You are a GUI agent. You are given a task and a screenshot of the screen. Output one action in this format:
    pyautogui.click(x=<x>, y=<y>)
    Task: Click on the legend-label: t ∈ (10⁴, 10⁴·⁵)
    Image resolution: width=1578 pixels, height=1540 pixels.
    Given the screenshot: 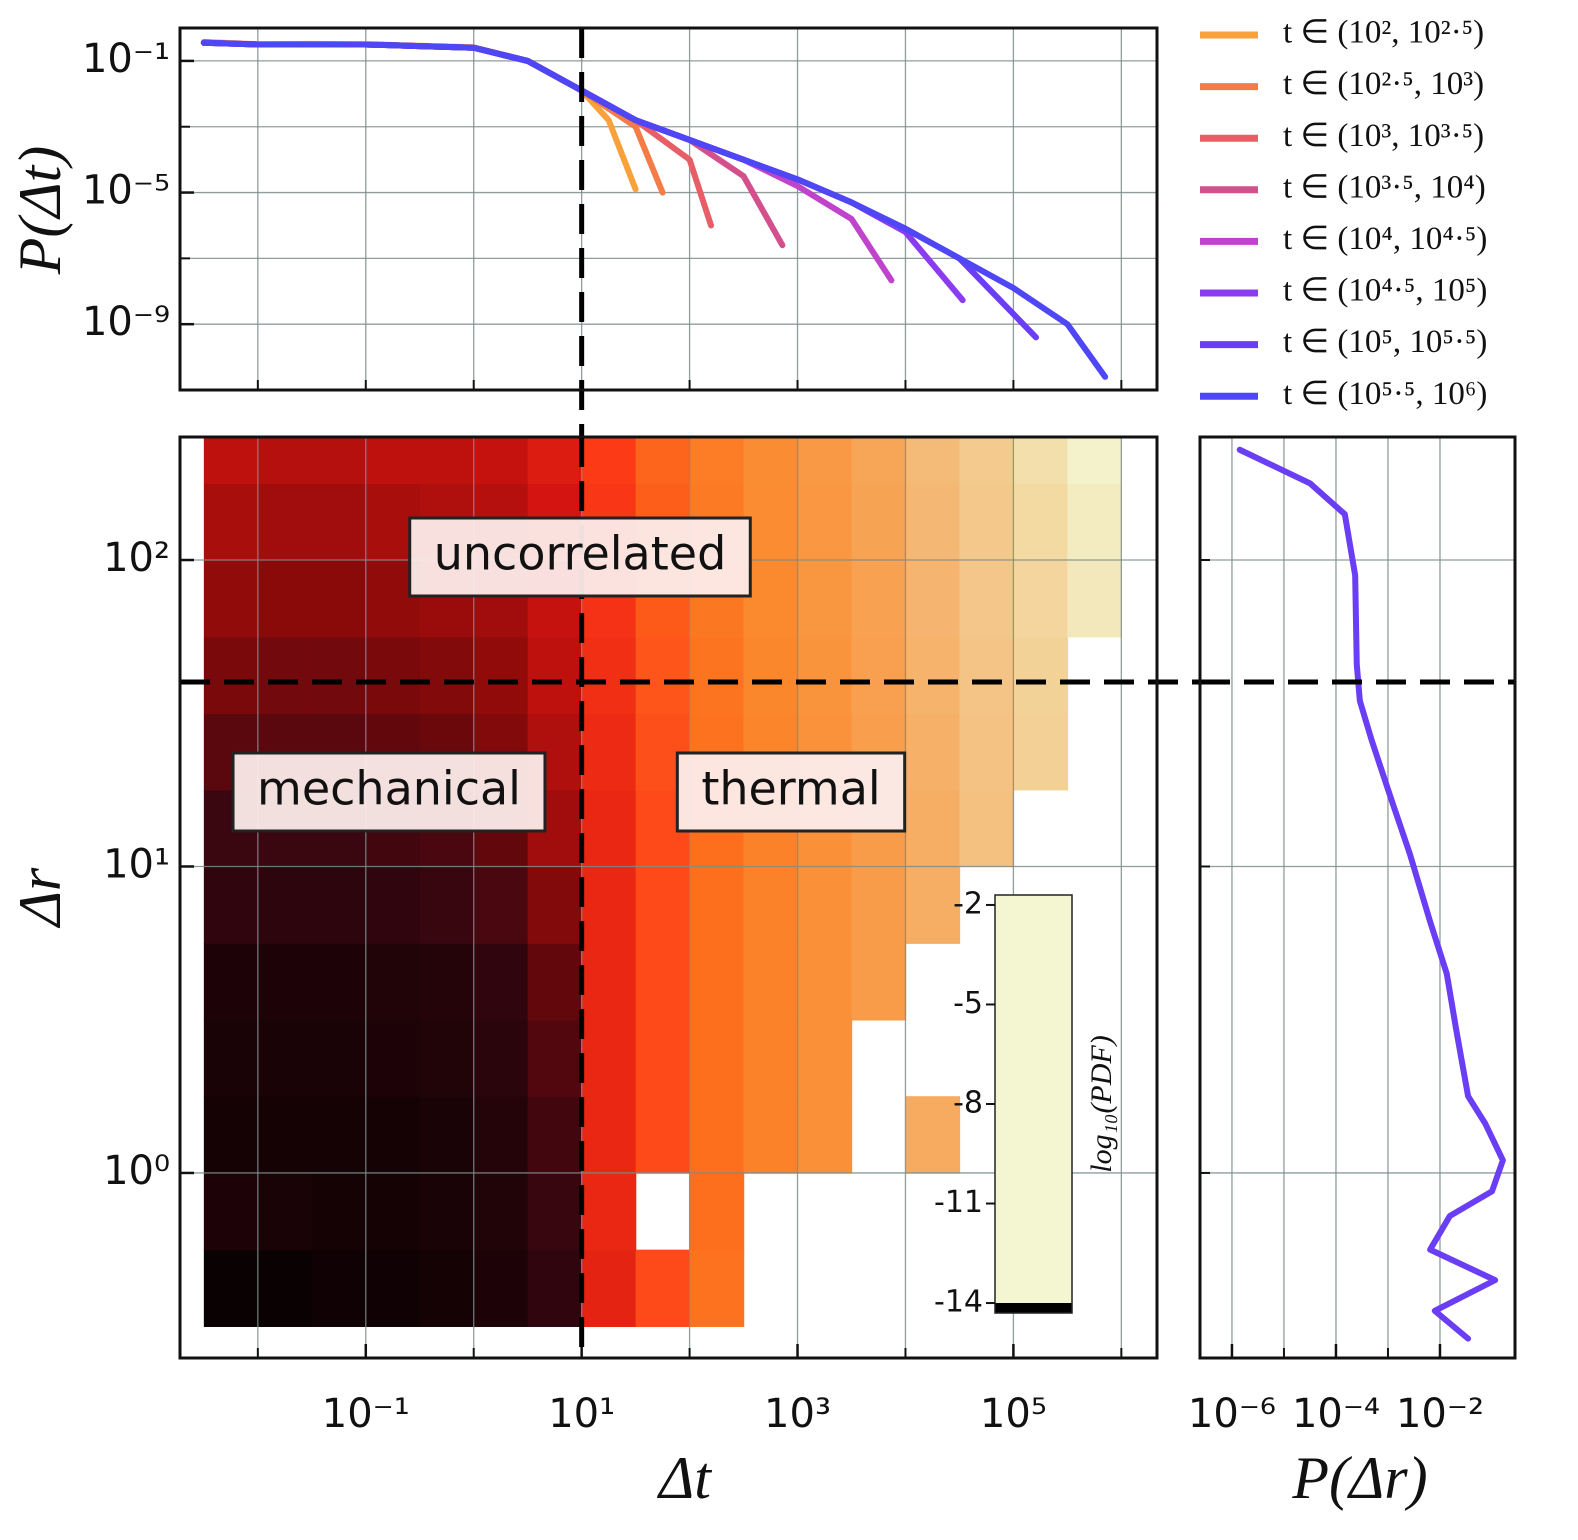 What is the action you would take?
    pyautogui.click(x=1385, y=239)
    